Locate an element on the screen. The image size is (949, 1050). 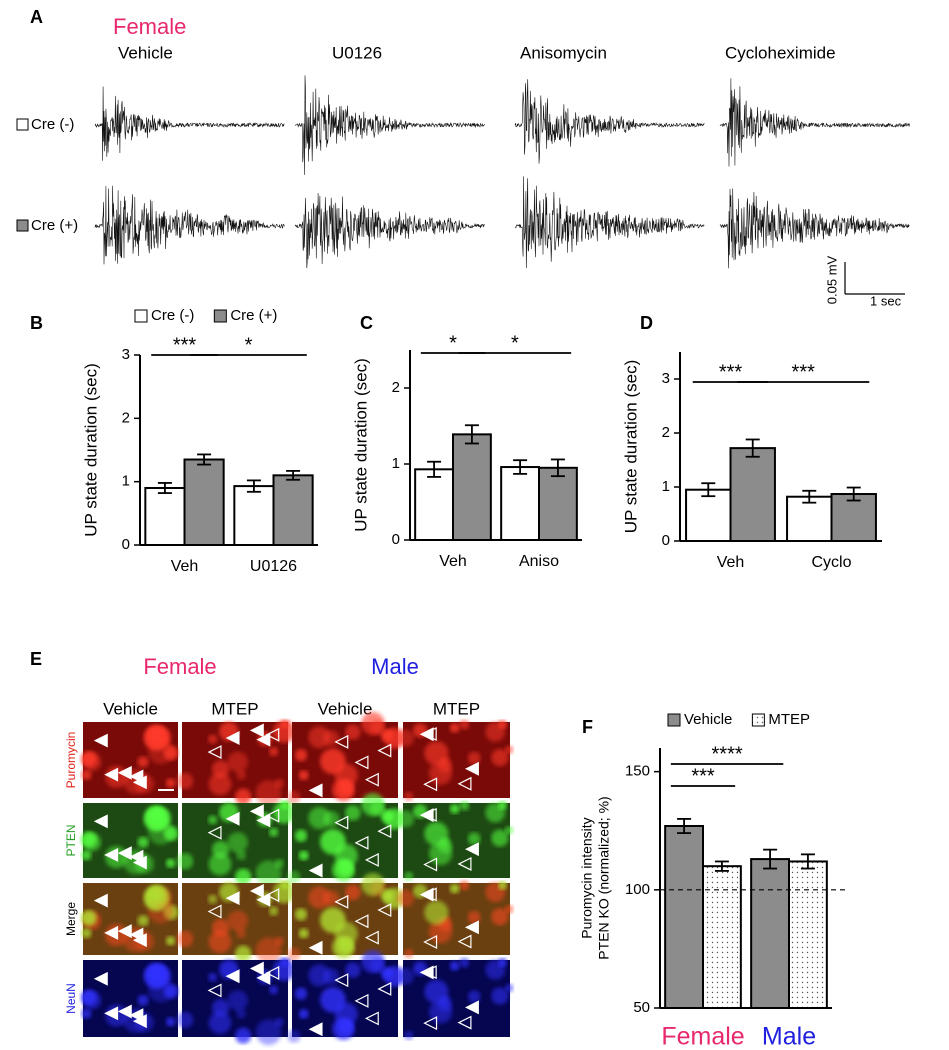
row-label: Merge is located at coordinates (71, 919).